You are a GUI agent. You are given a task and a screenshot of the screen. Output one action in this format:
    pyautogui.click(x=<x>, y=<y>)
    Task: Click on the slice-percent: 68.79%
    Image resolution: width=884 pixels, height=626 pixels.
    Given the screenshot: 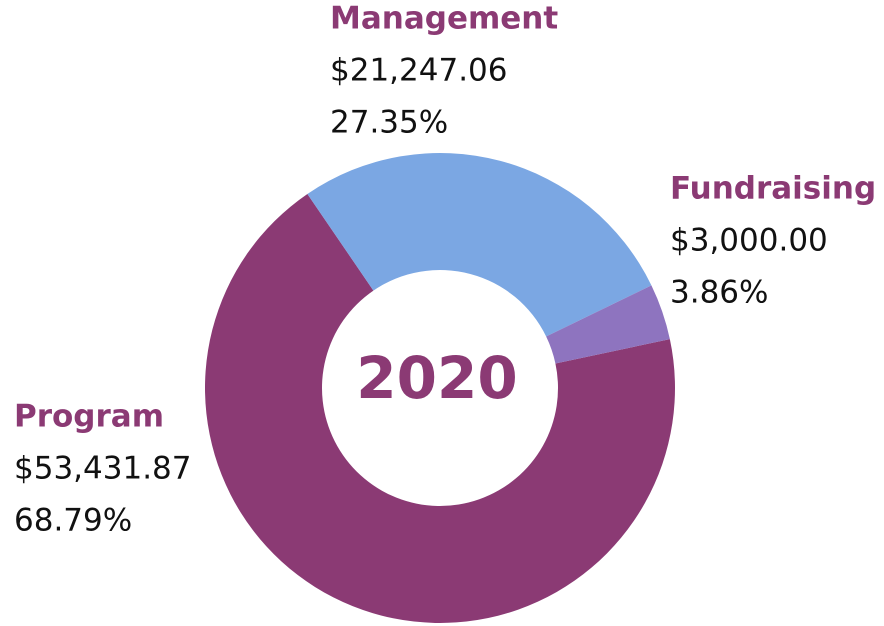 What is the action you would take?
    pyautogui.click(x=73, y=521)
    